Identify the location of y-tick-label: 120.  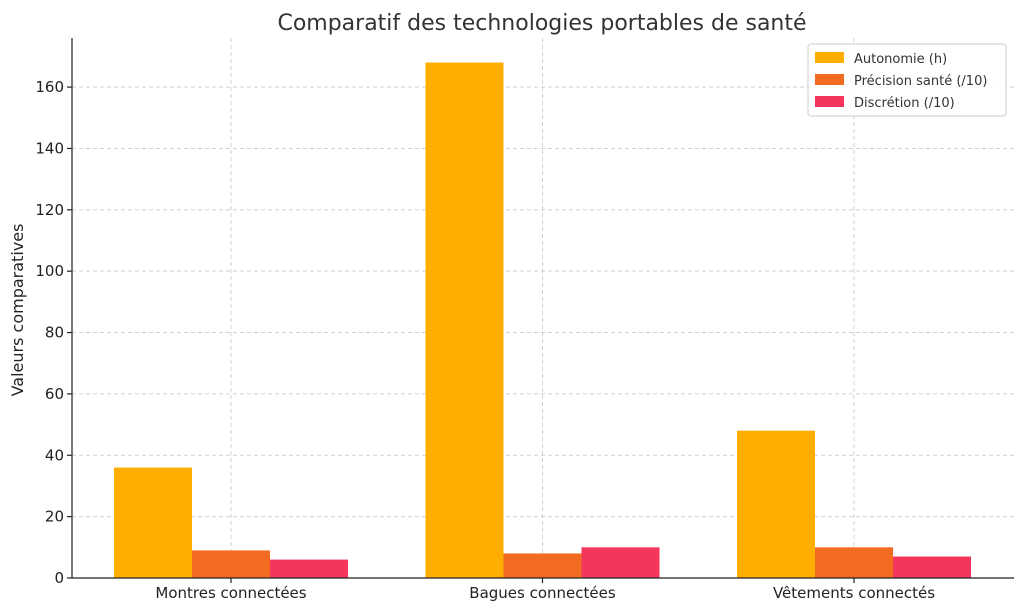
(49, 210).